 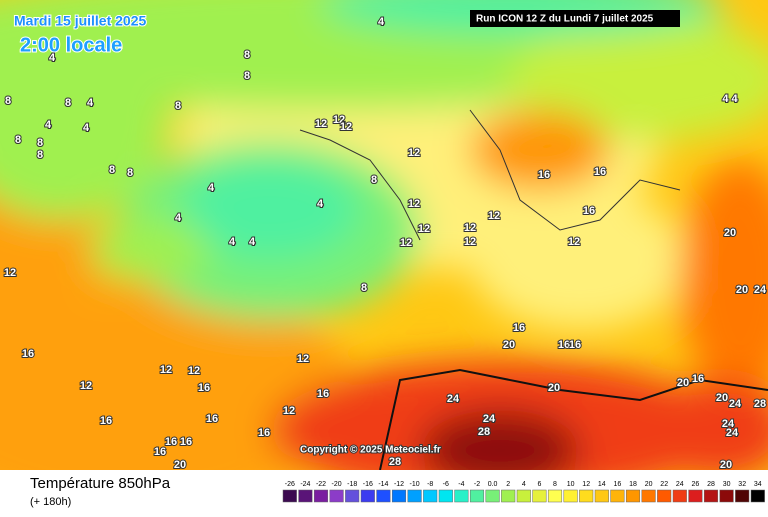 What do you see at coordinates (100, 483) in the screenshot?
I see `footer-title: Température 850hPa` at bounding box center [100, 483].